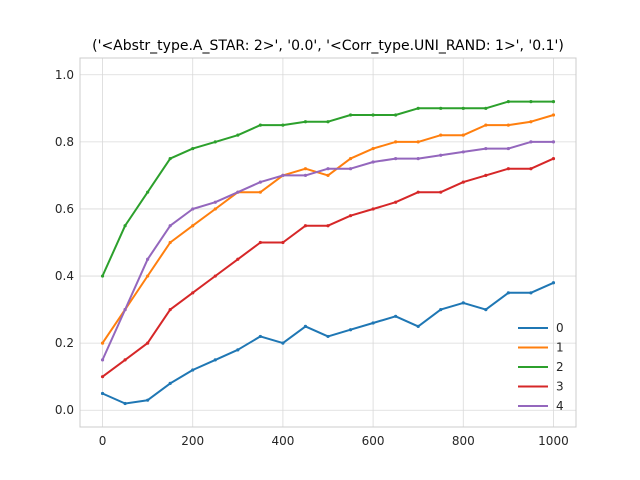 The height and width of the screenshot is (480, 640). Describe the element at coordinates (103, 441) in the screenshot. I see `x-tick-label: 0` at that location.